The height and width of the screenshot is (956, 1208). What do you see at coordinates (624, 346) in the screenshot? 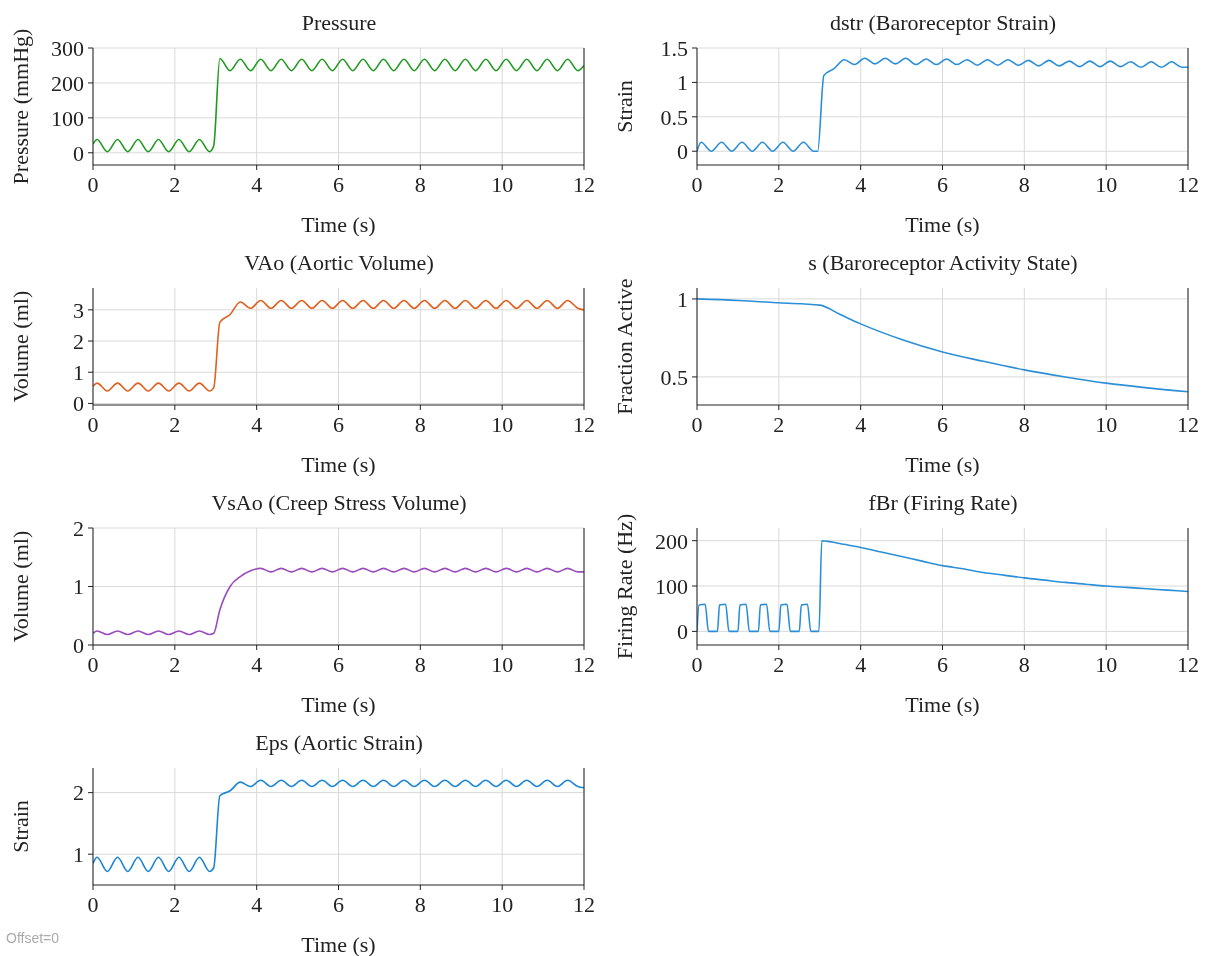
I see `y-axis-title: Fraction Active` at bounding box center [624, 346].